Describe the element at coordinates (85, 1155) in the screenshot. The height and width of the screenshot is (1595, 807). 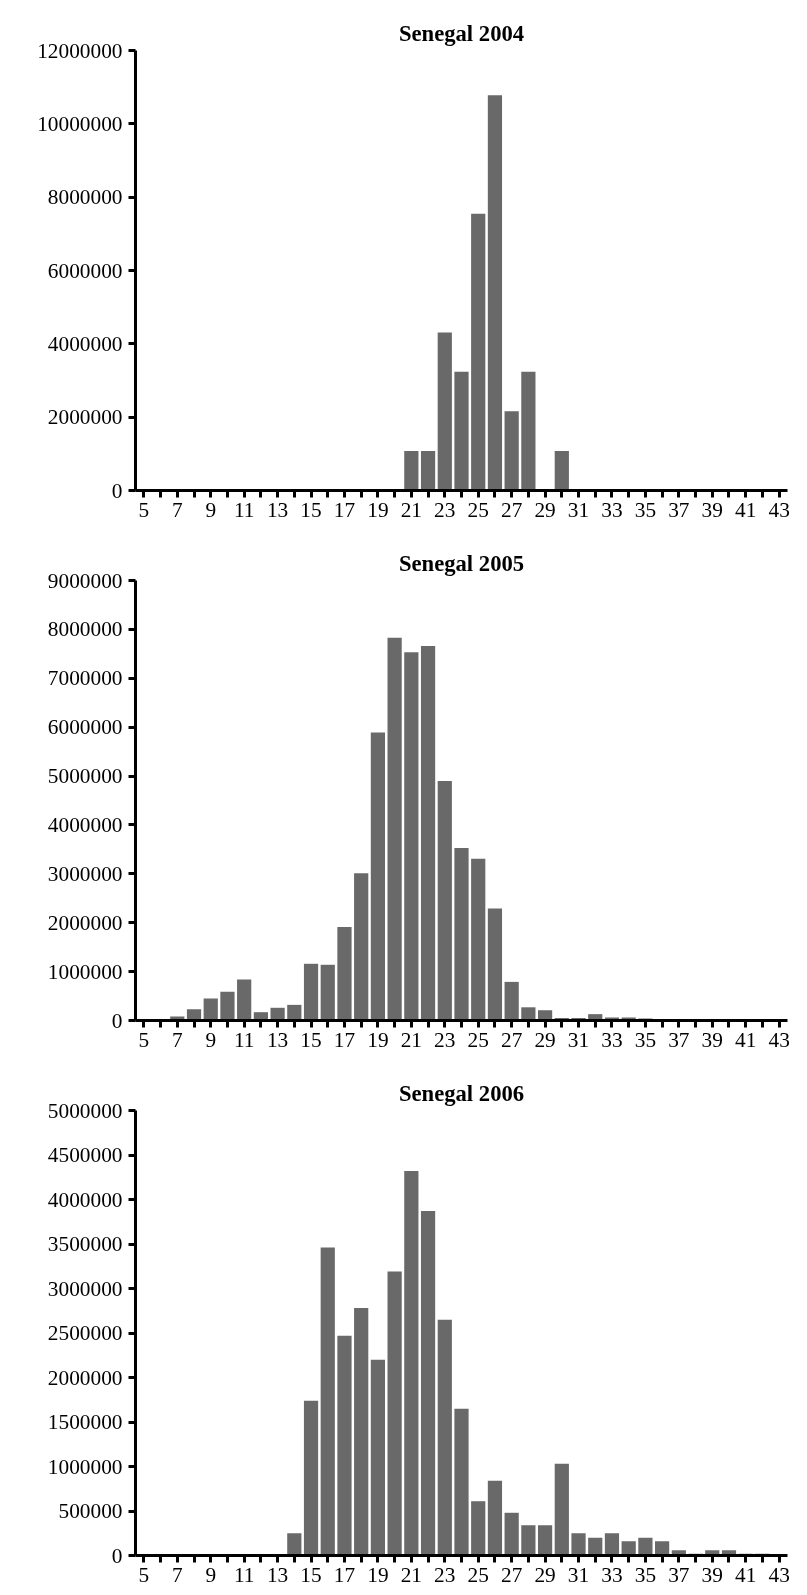
I see `y-tick-label: 4500000` at that location.